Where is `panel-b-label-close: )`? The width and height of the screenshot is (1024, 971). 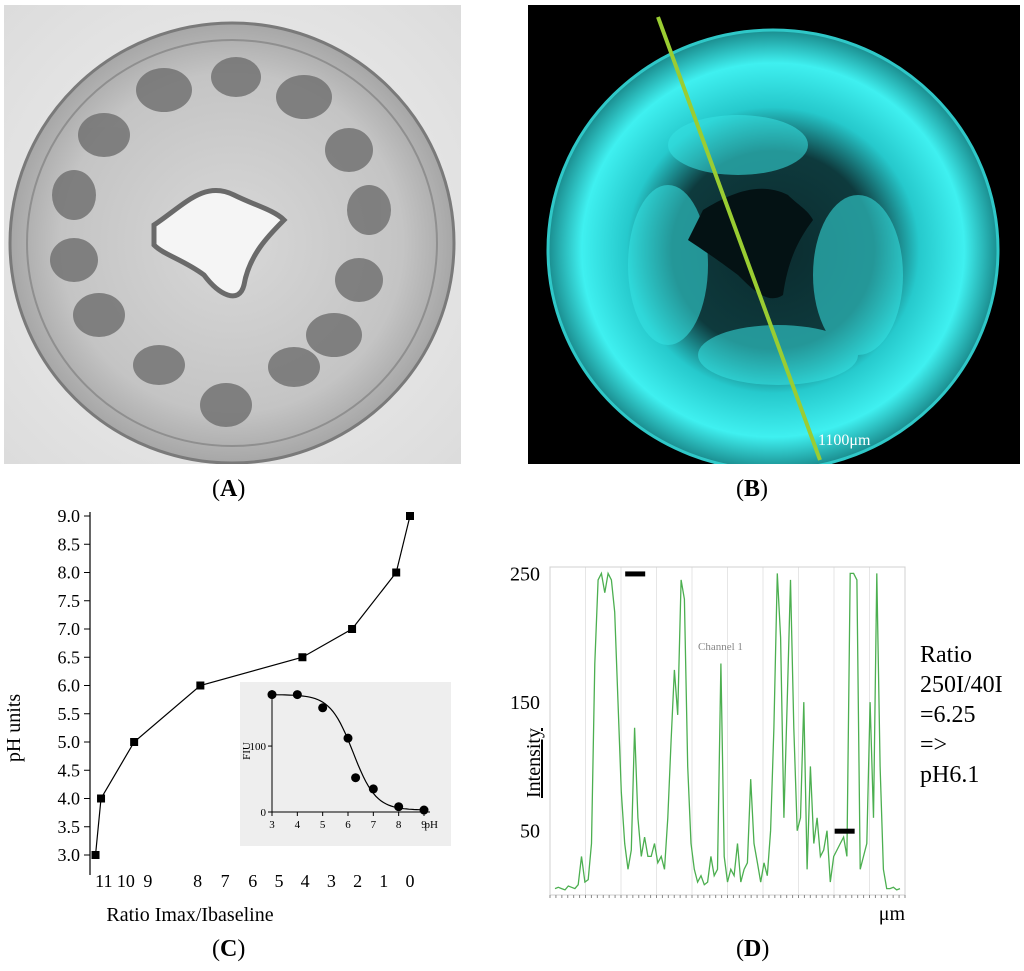 panel-b-label-close: ) is located at coordinates (764, 489).